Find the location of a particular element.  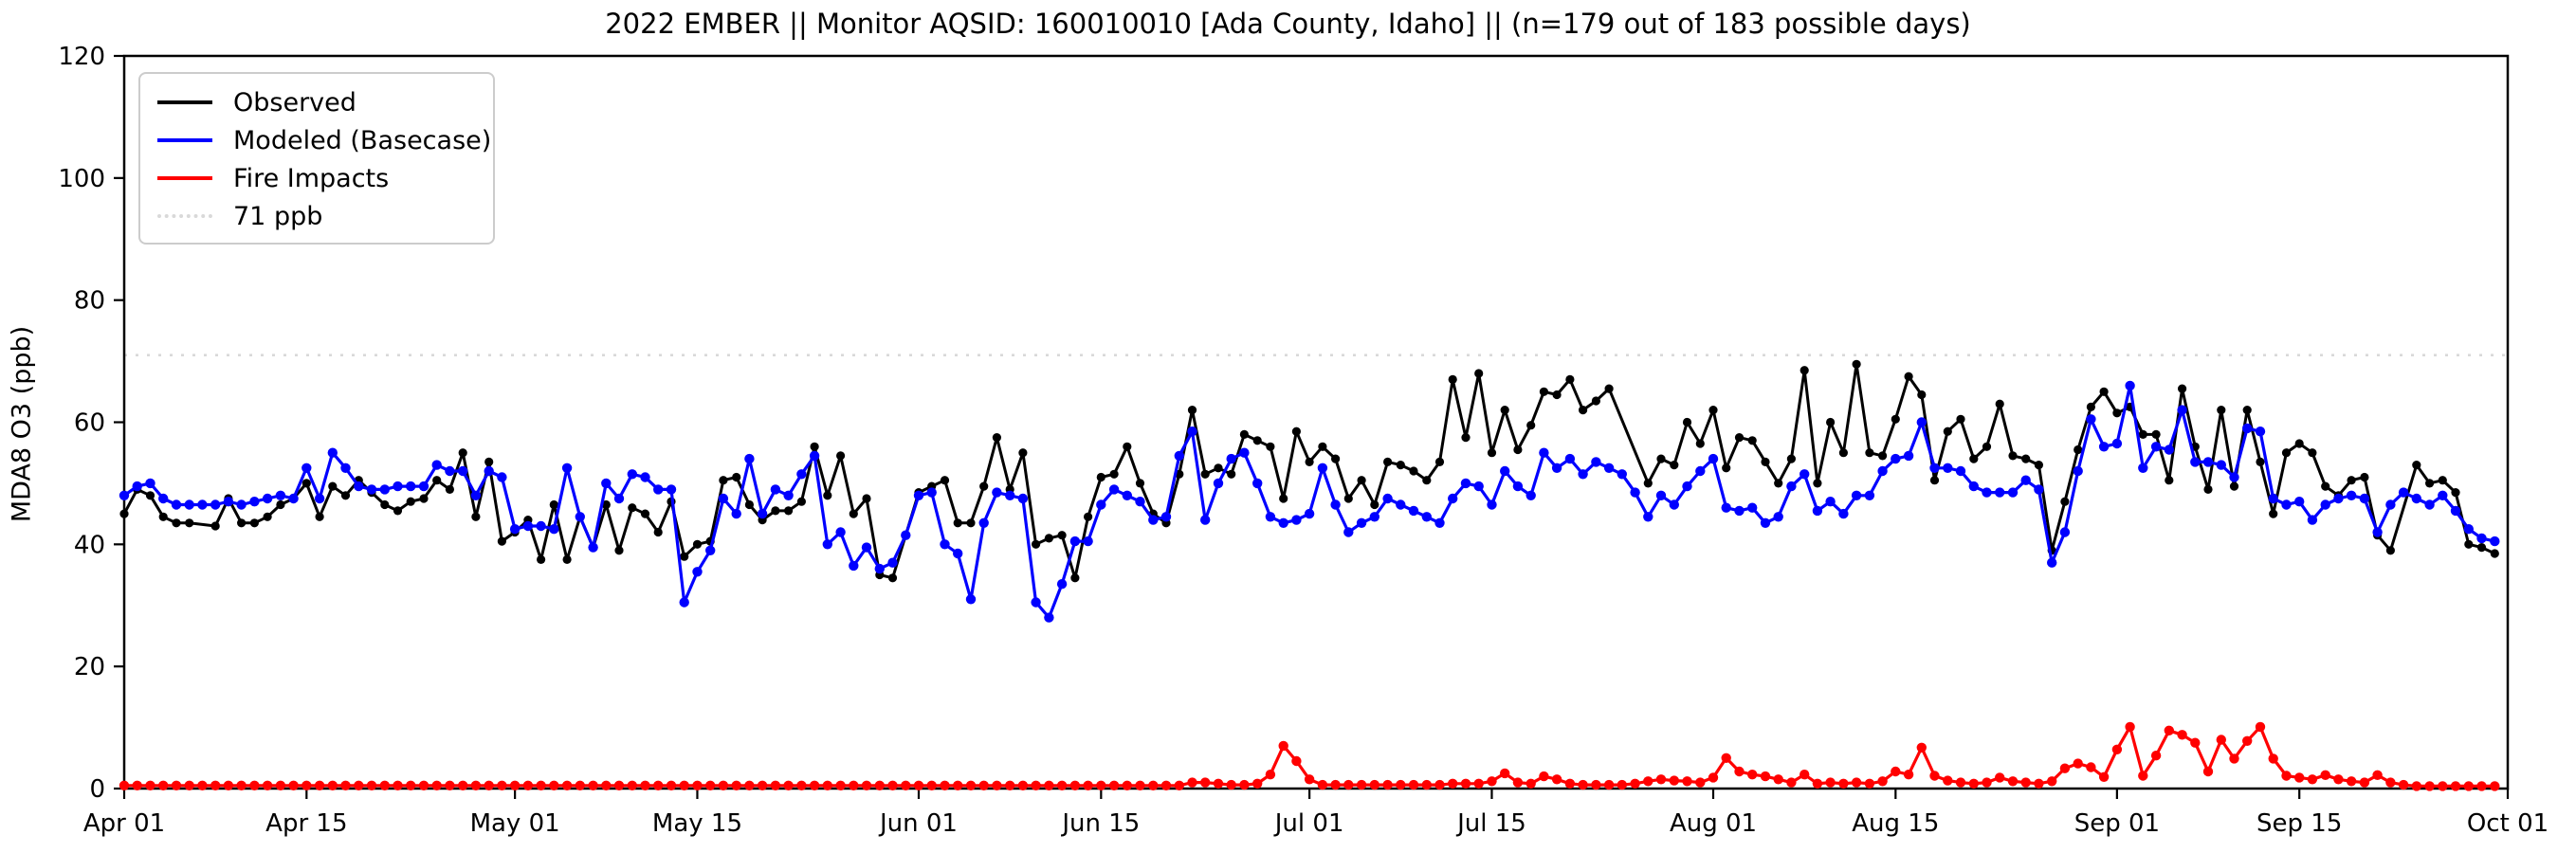

legend-label: Observed is located at coordinates (294, 102).